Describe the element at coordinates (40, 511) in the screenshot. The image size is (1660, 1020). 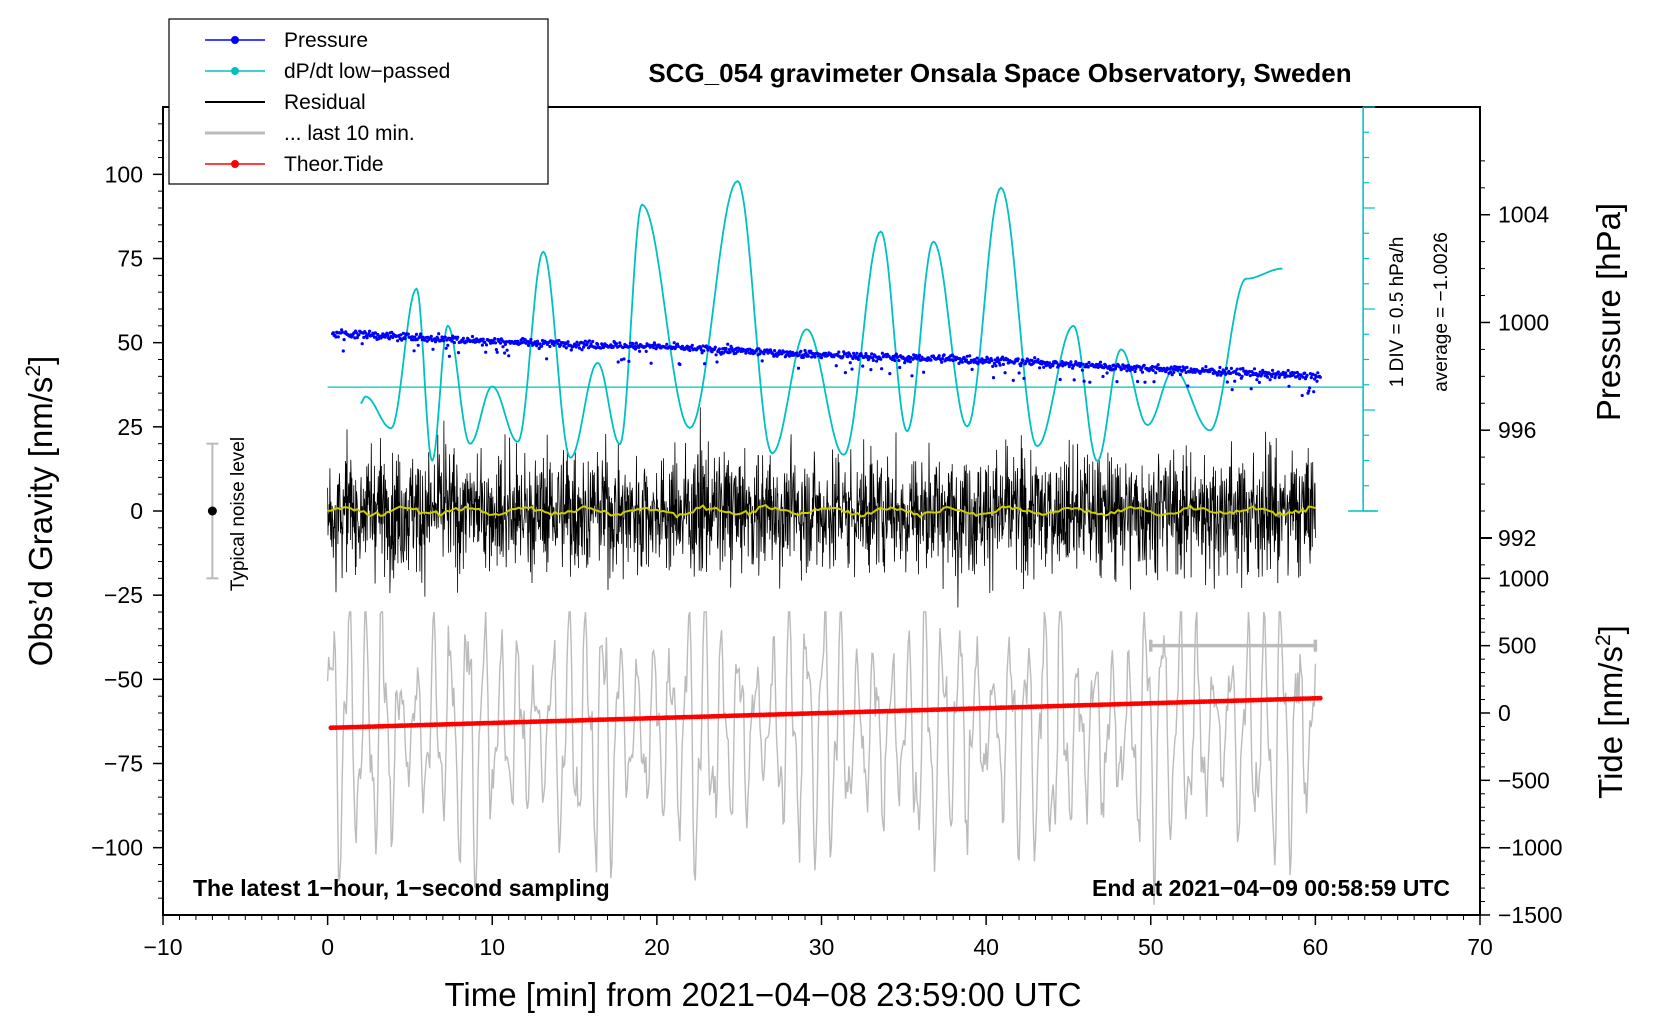
I see `y-axis-label-left: Obs’d Gravity [nm/s2]` at that location.